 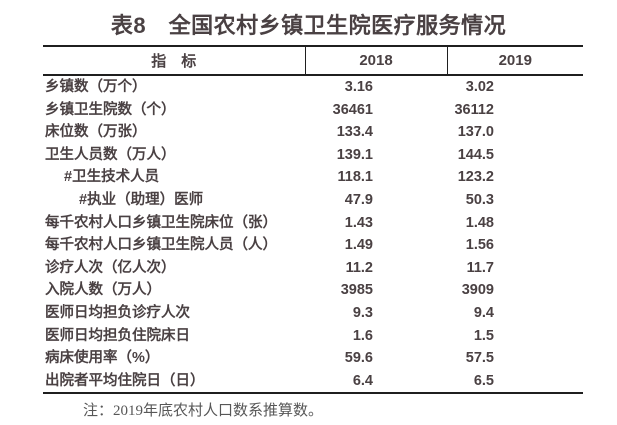 I want to click on row-label: 卫生人员数（万人）, so click(x=110, y=154).